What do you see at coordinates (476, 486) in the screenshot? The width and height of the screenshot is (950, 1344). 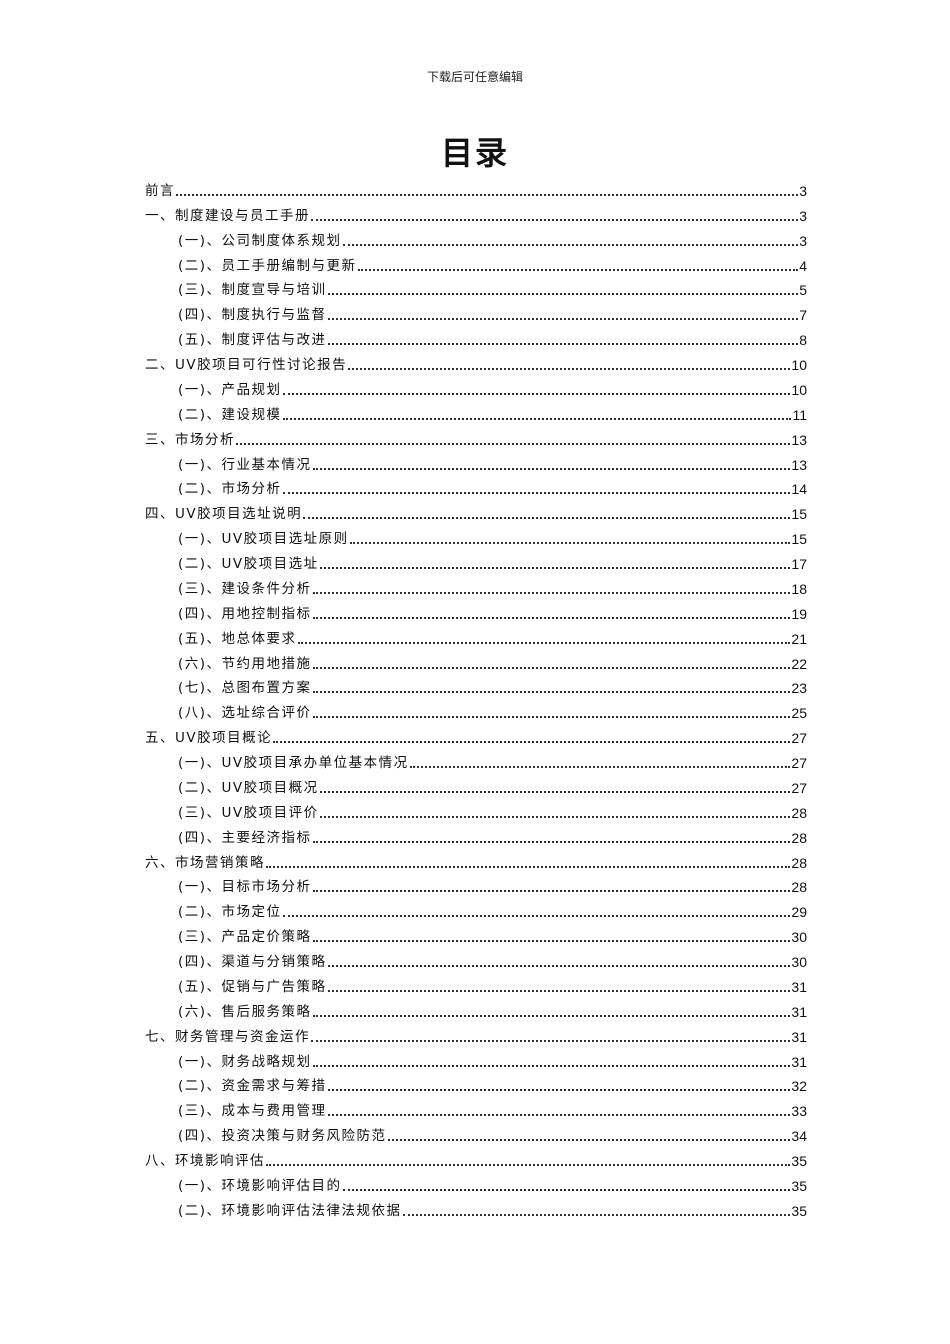 I see `toc-entry: (二)、市场分析 14` at bounding box center [476, 486].